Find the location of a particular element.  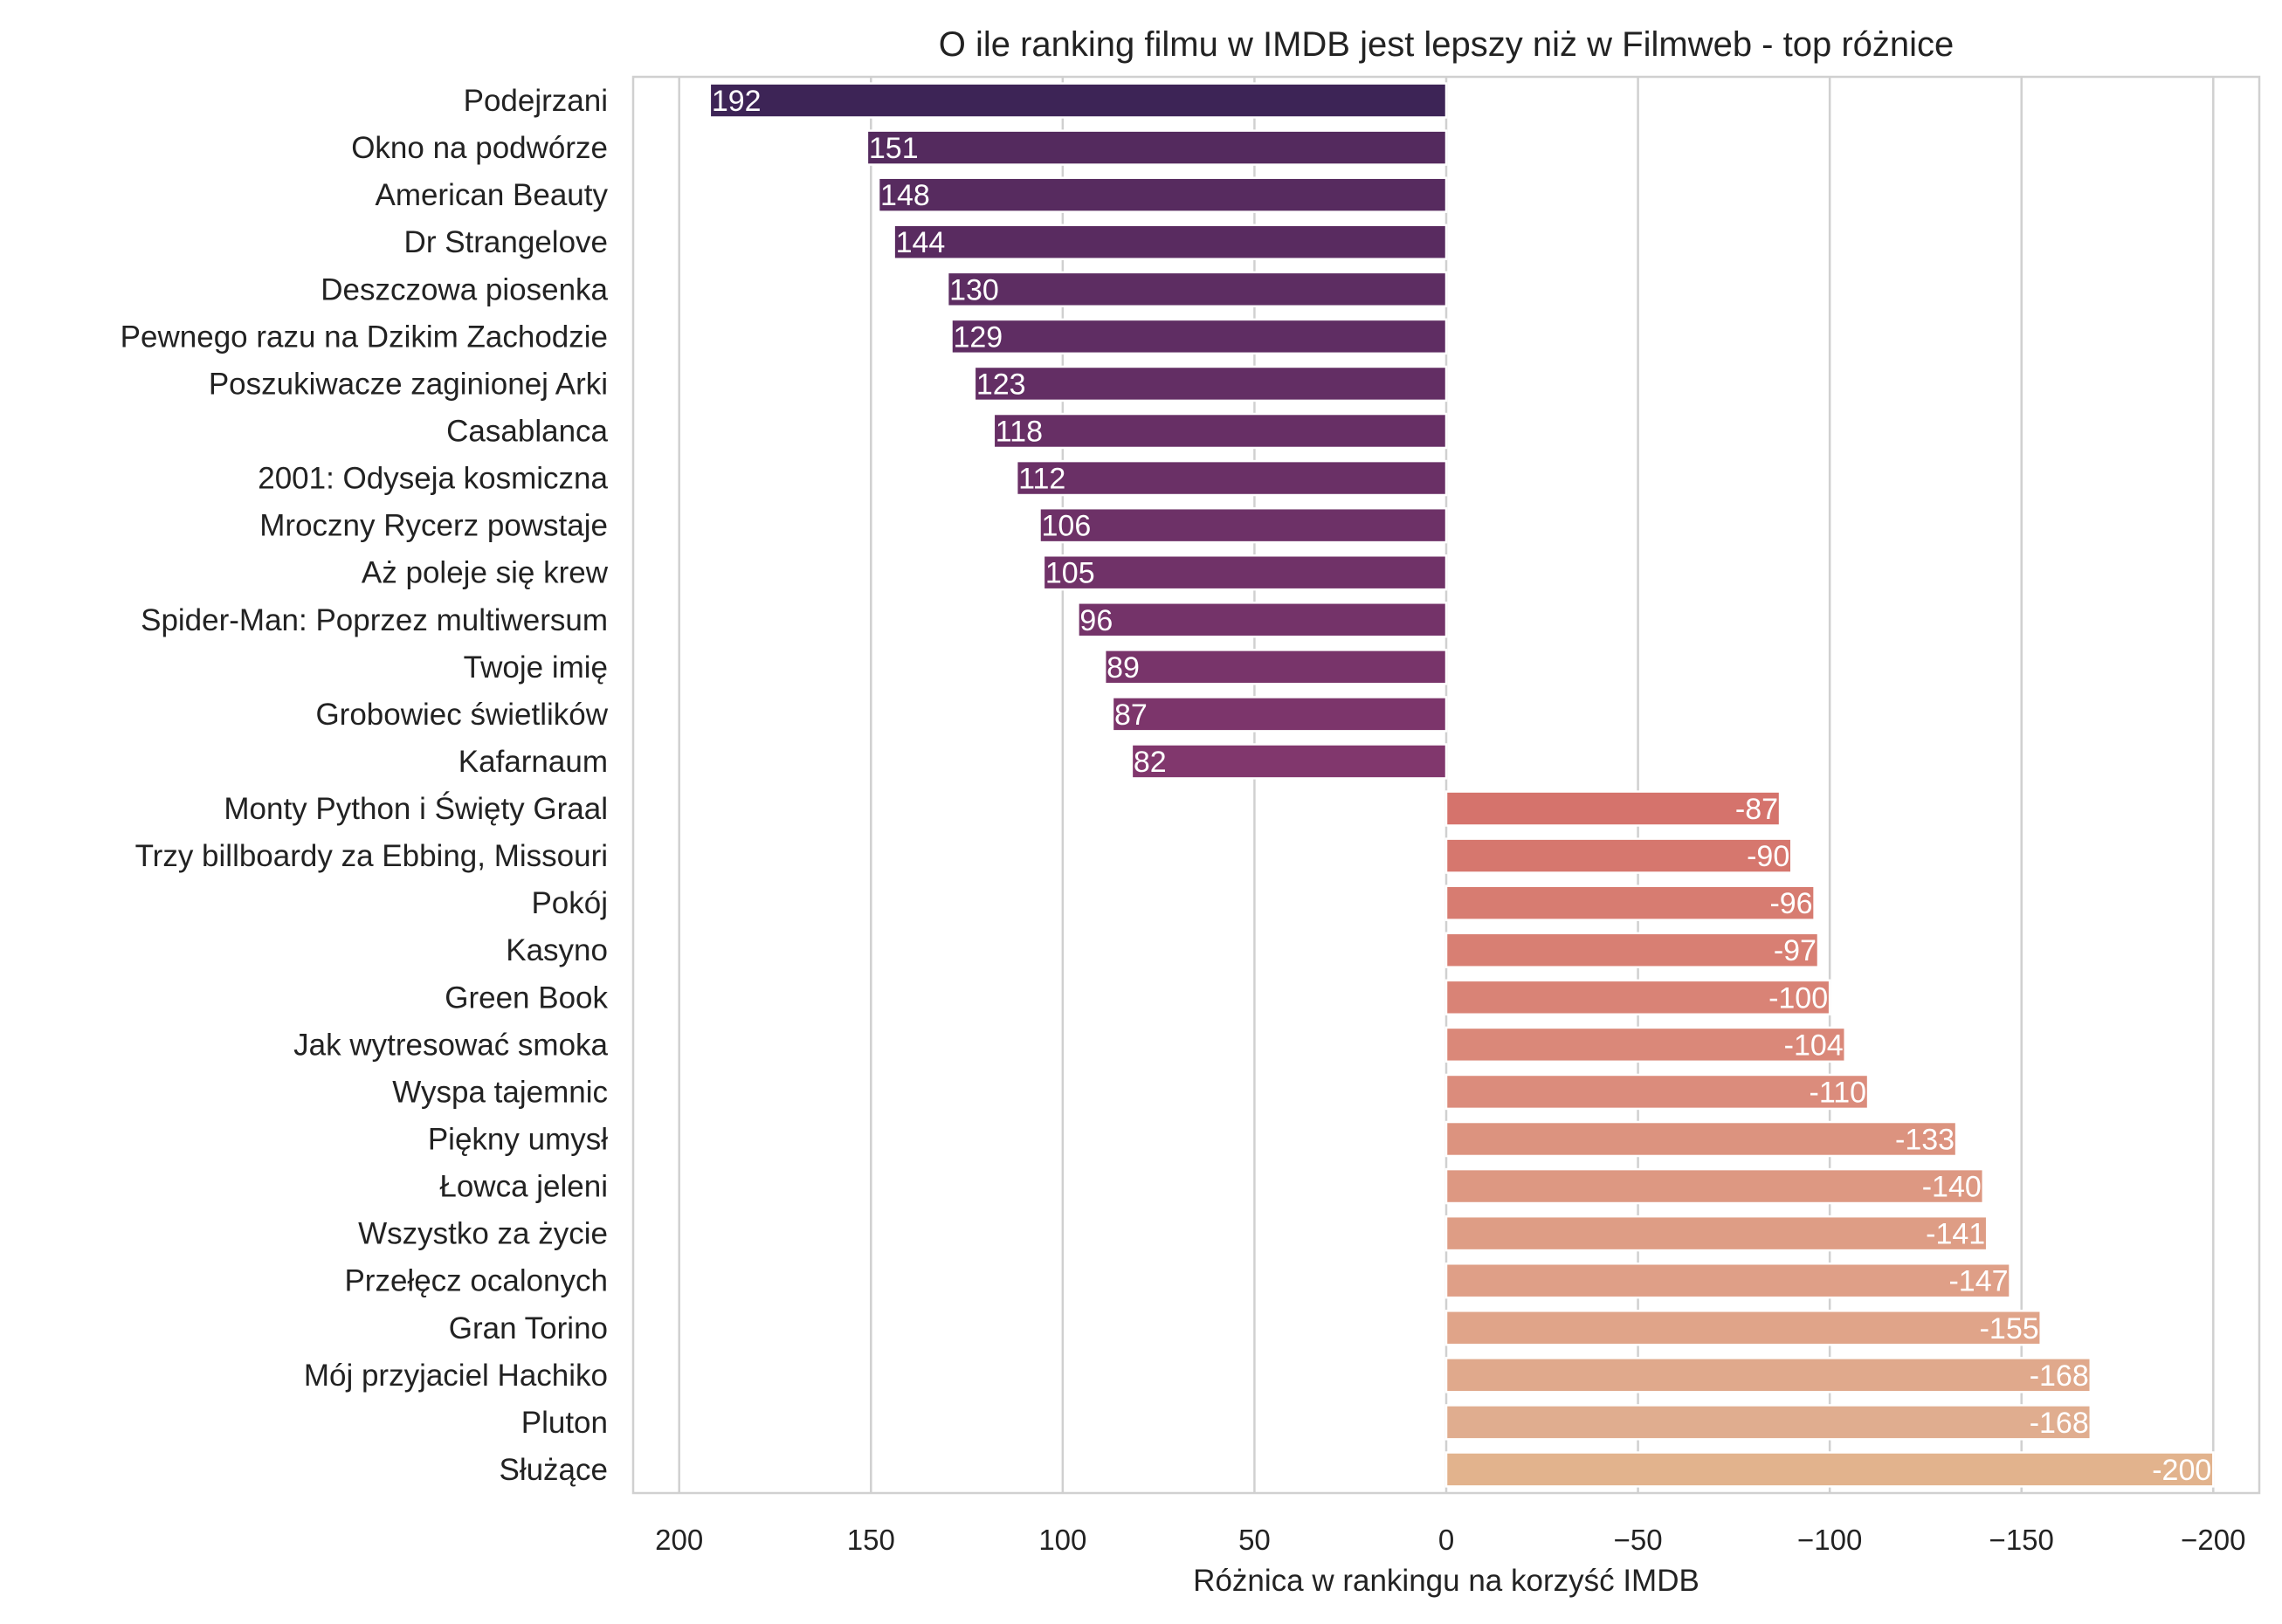

bar-value-label: 130 is located at coordinates (974, 289).